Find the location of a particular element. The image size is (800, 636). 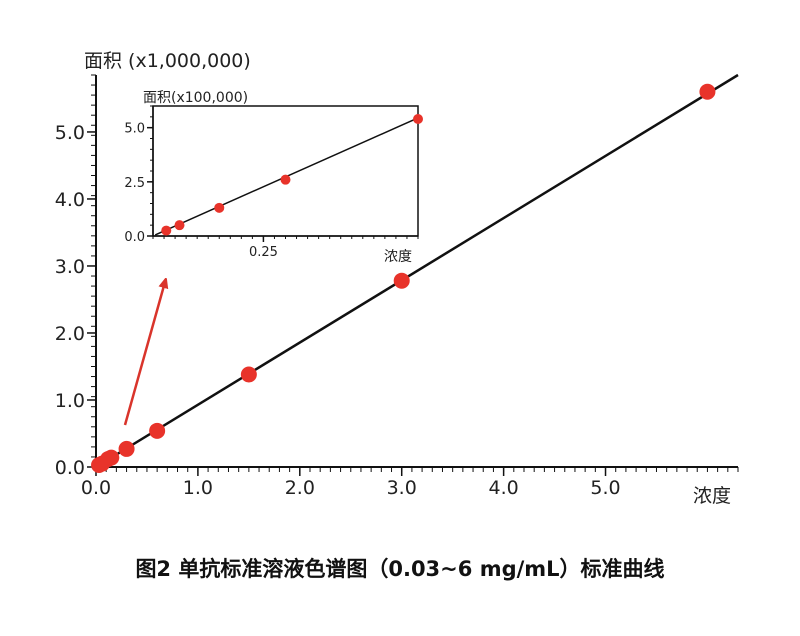

main-x-axis-title: 浓度 is located at coordinates (712, 496).